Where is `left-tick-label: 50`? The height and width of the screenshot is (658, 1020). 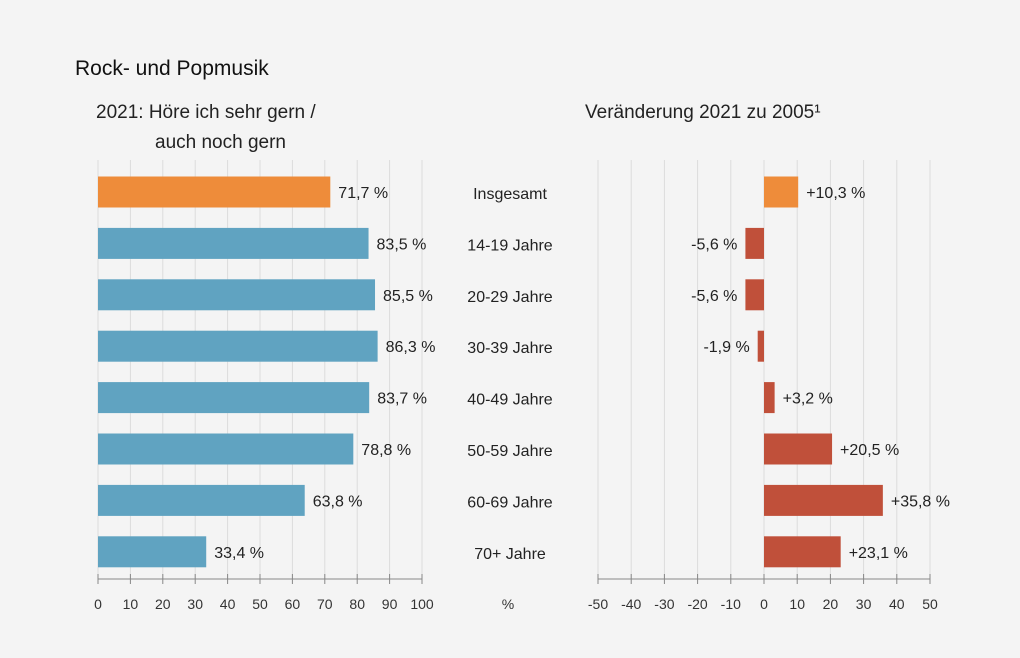
left-tick-label: 50 is located at coordinates (260, 604).